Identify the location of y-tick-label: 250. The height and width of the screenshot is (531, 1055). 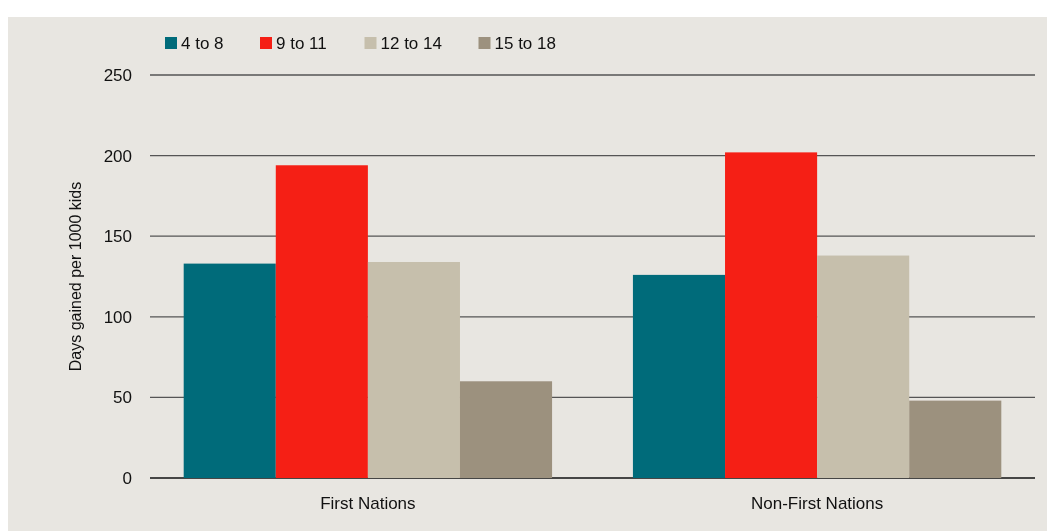
(117, 75).